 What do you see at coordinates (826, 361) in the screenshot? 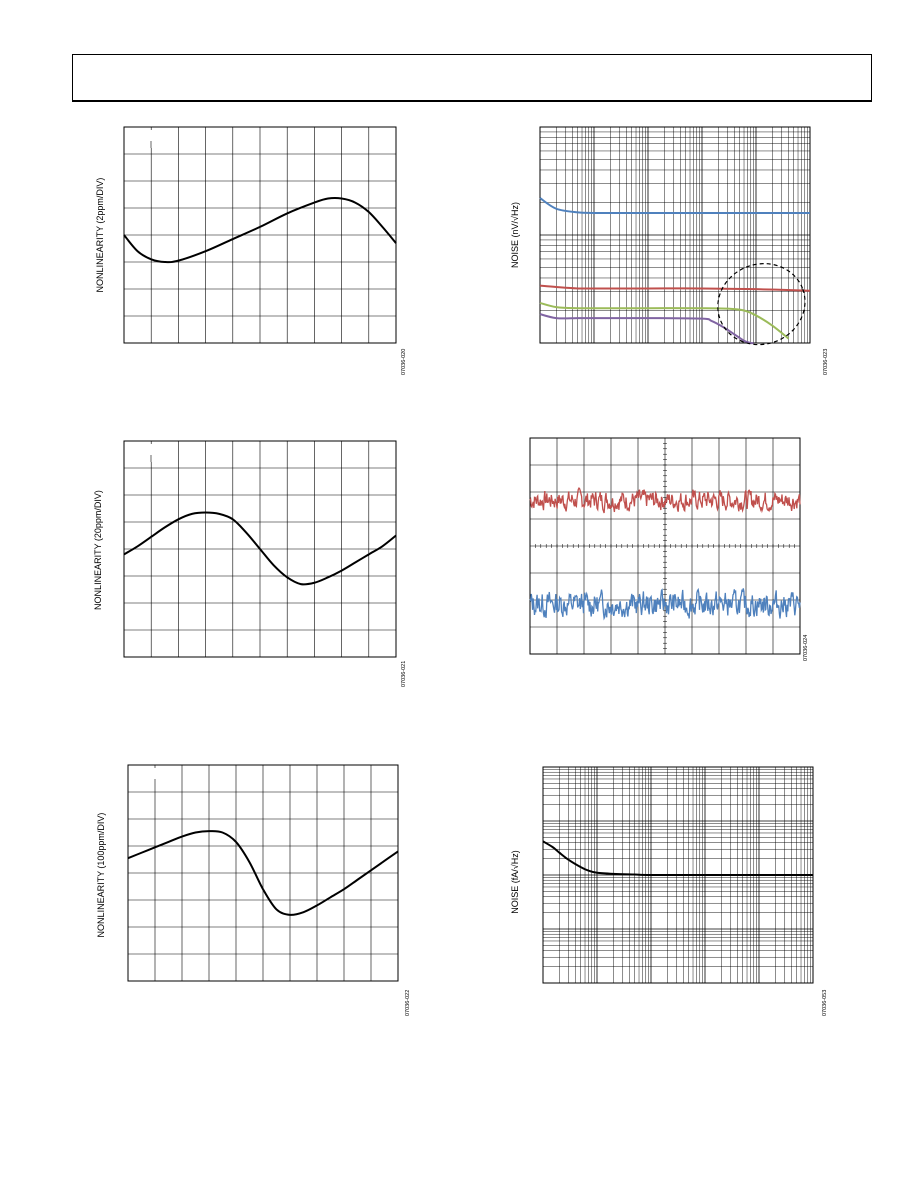
I see `chart2-figure-id: 07036-023` at bounding box center [826, 361].